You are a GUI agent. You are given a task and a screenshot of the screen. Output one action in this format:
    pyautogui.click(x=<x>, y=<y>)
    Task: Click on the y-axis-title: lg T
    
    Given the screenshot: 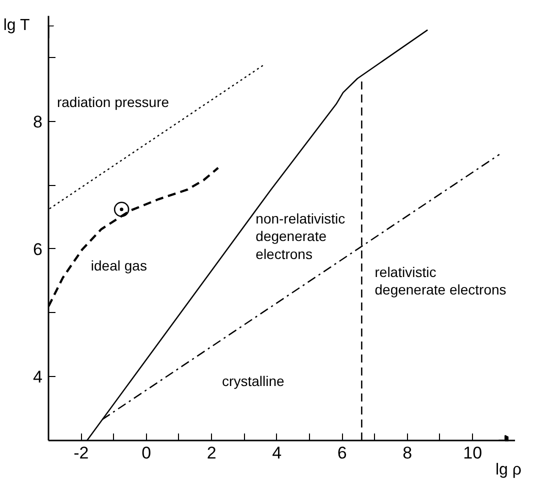 What is the action you would take?
    pyautogui.click(x=16, y=25)
    